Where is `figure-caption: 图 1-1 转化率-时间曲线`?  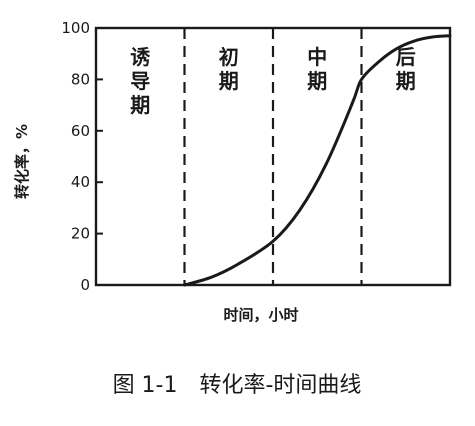 figure-caption: 图 1-1 转化率-时间曲线 is located at coordinates (237, 385).